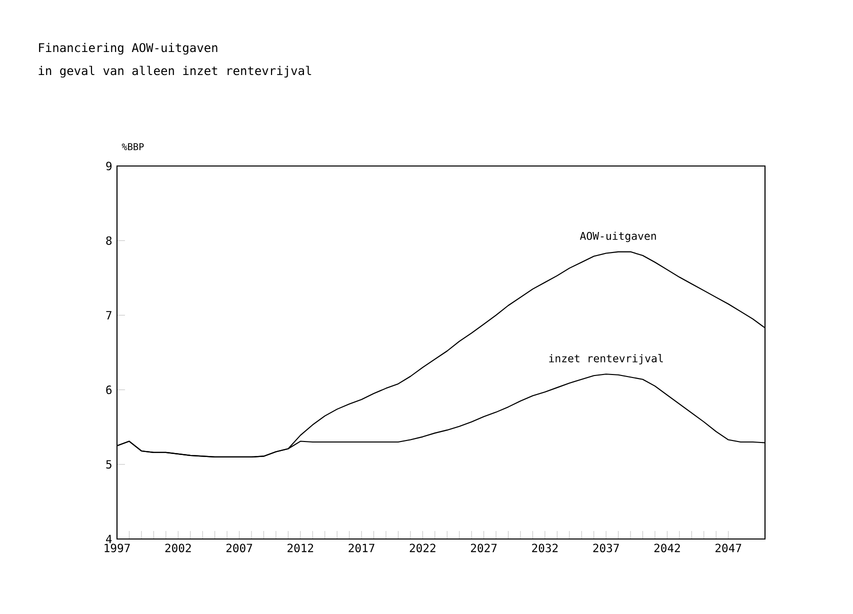 This screenshot has width=853, height=614. What do you see at coordinates (109, 240) in the screenshot?
I see `y-tick-label: 8` at bounding box center [109, 240].